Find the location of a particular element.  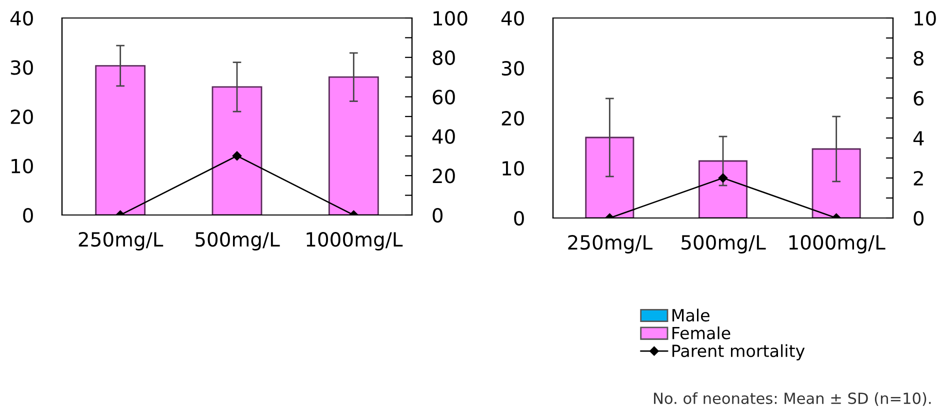

y2-tick-label: 10 is located at coordinates (925, 18).